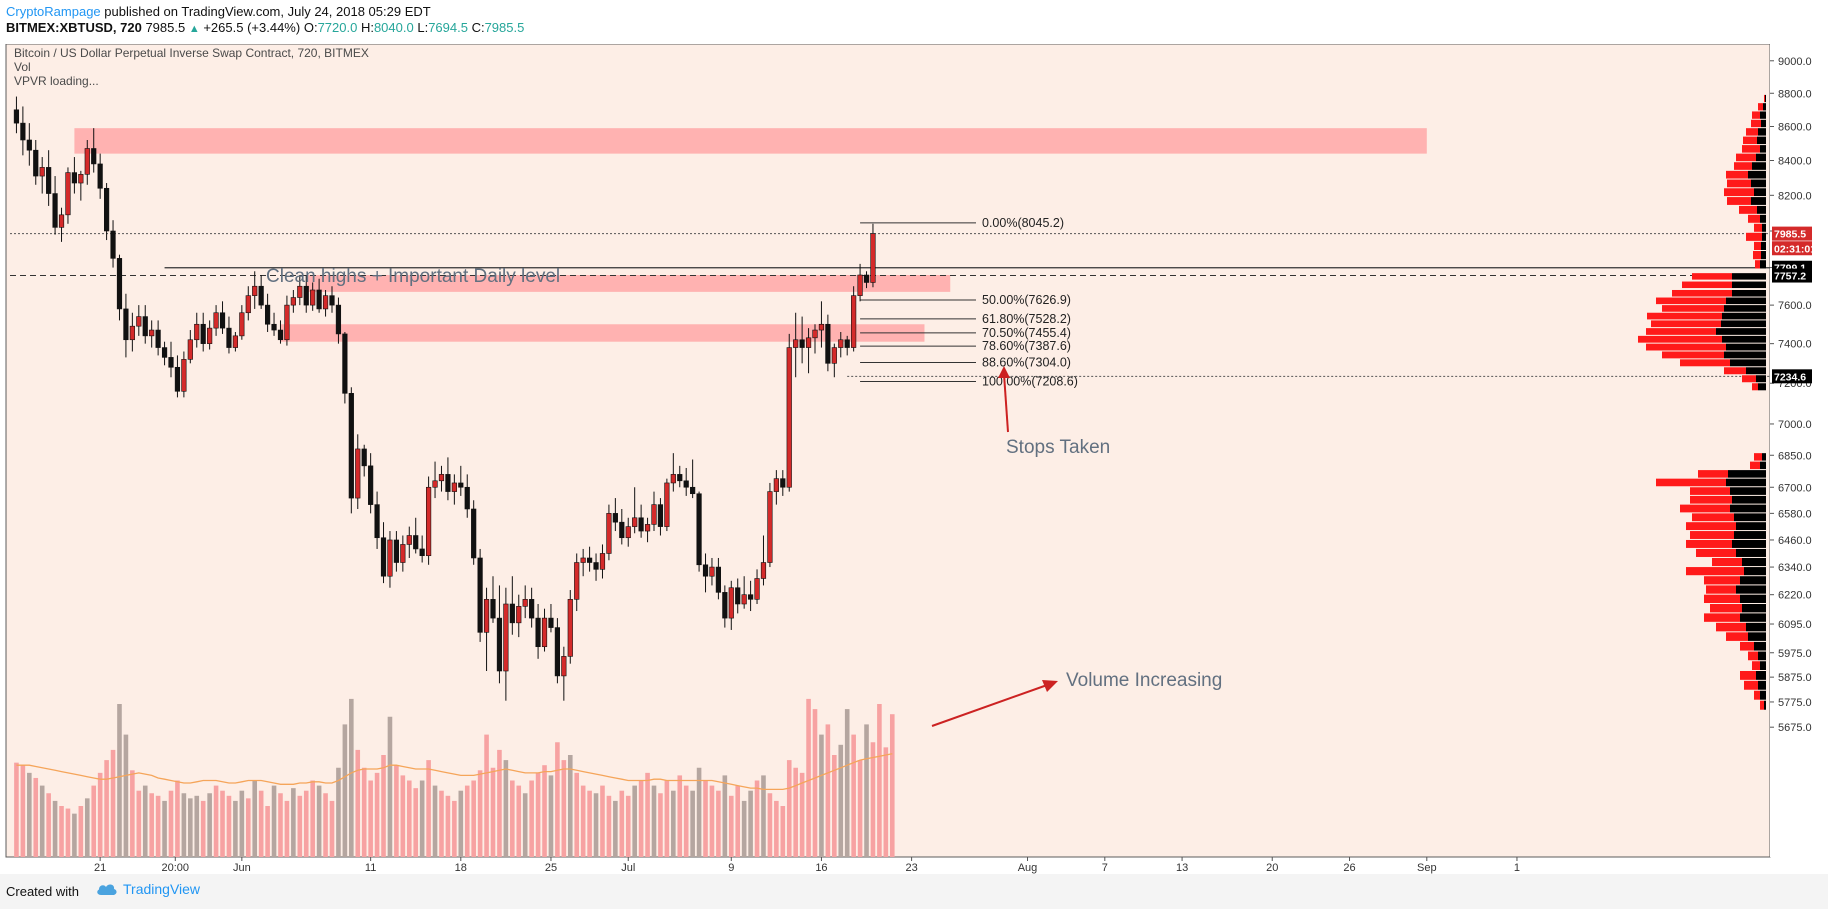  I want to click on time-axis: 21 20:00 Jun 11 18 25 Jul 9 16 23 Aug 7 13 20 26 Sep 1, so click(807, 865).